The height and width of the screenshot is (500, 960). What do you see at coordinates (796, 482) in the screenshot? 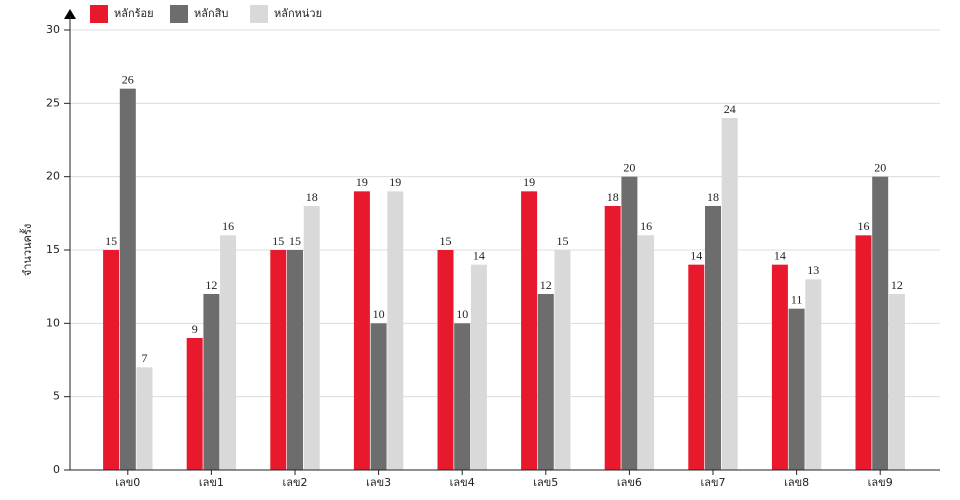
I see `x-tick-label: เลข8` at bounding box center [796, 482].